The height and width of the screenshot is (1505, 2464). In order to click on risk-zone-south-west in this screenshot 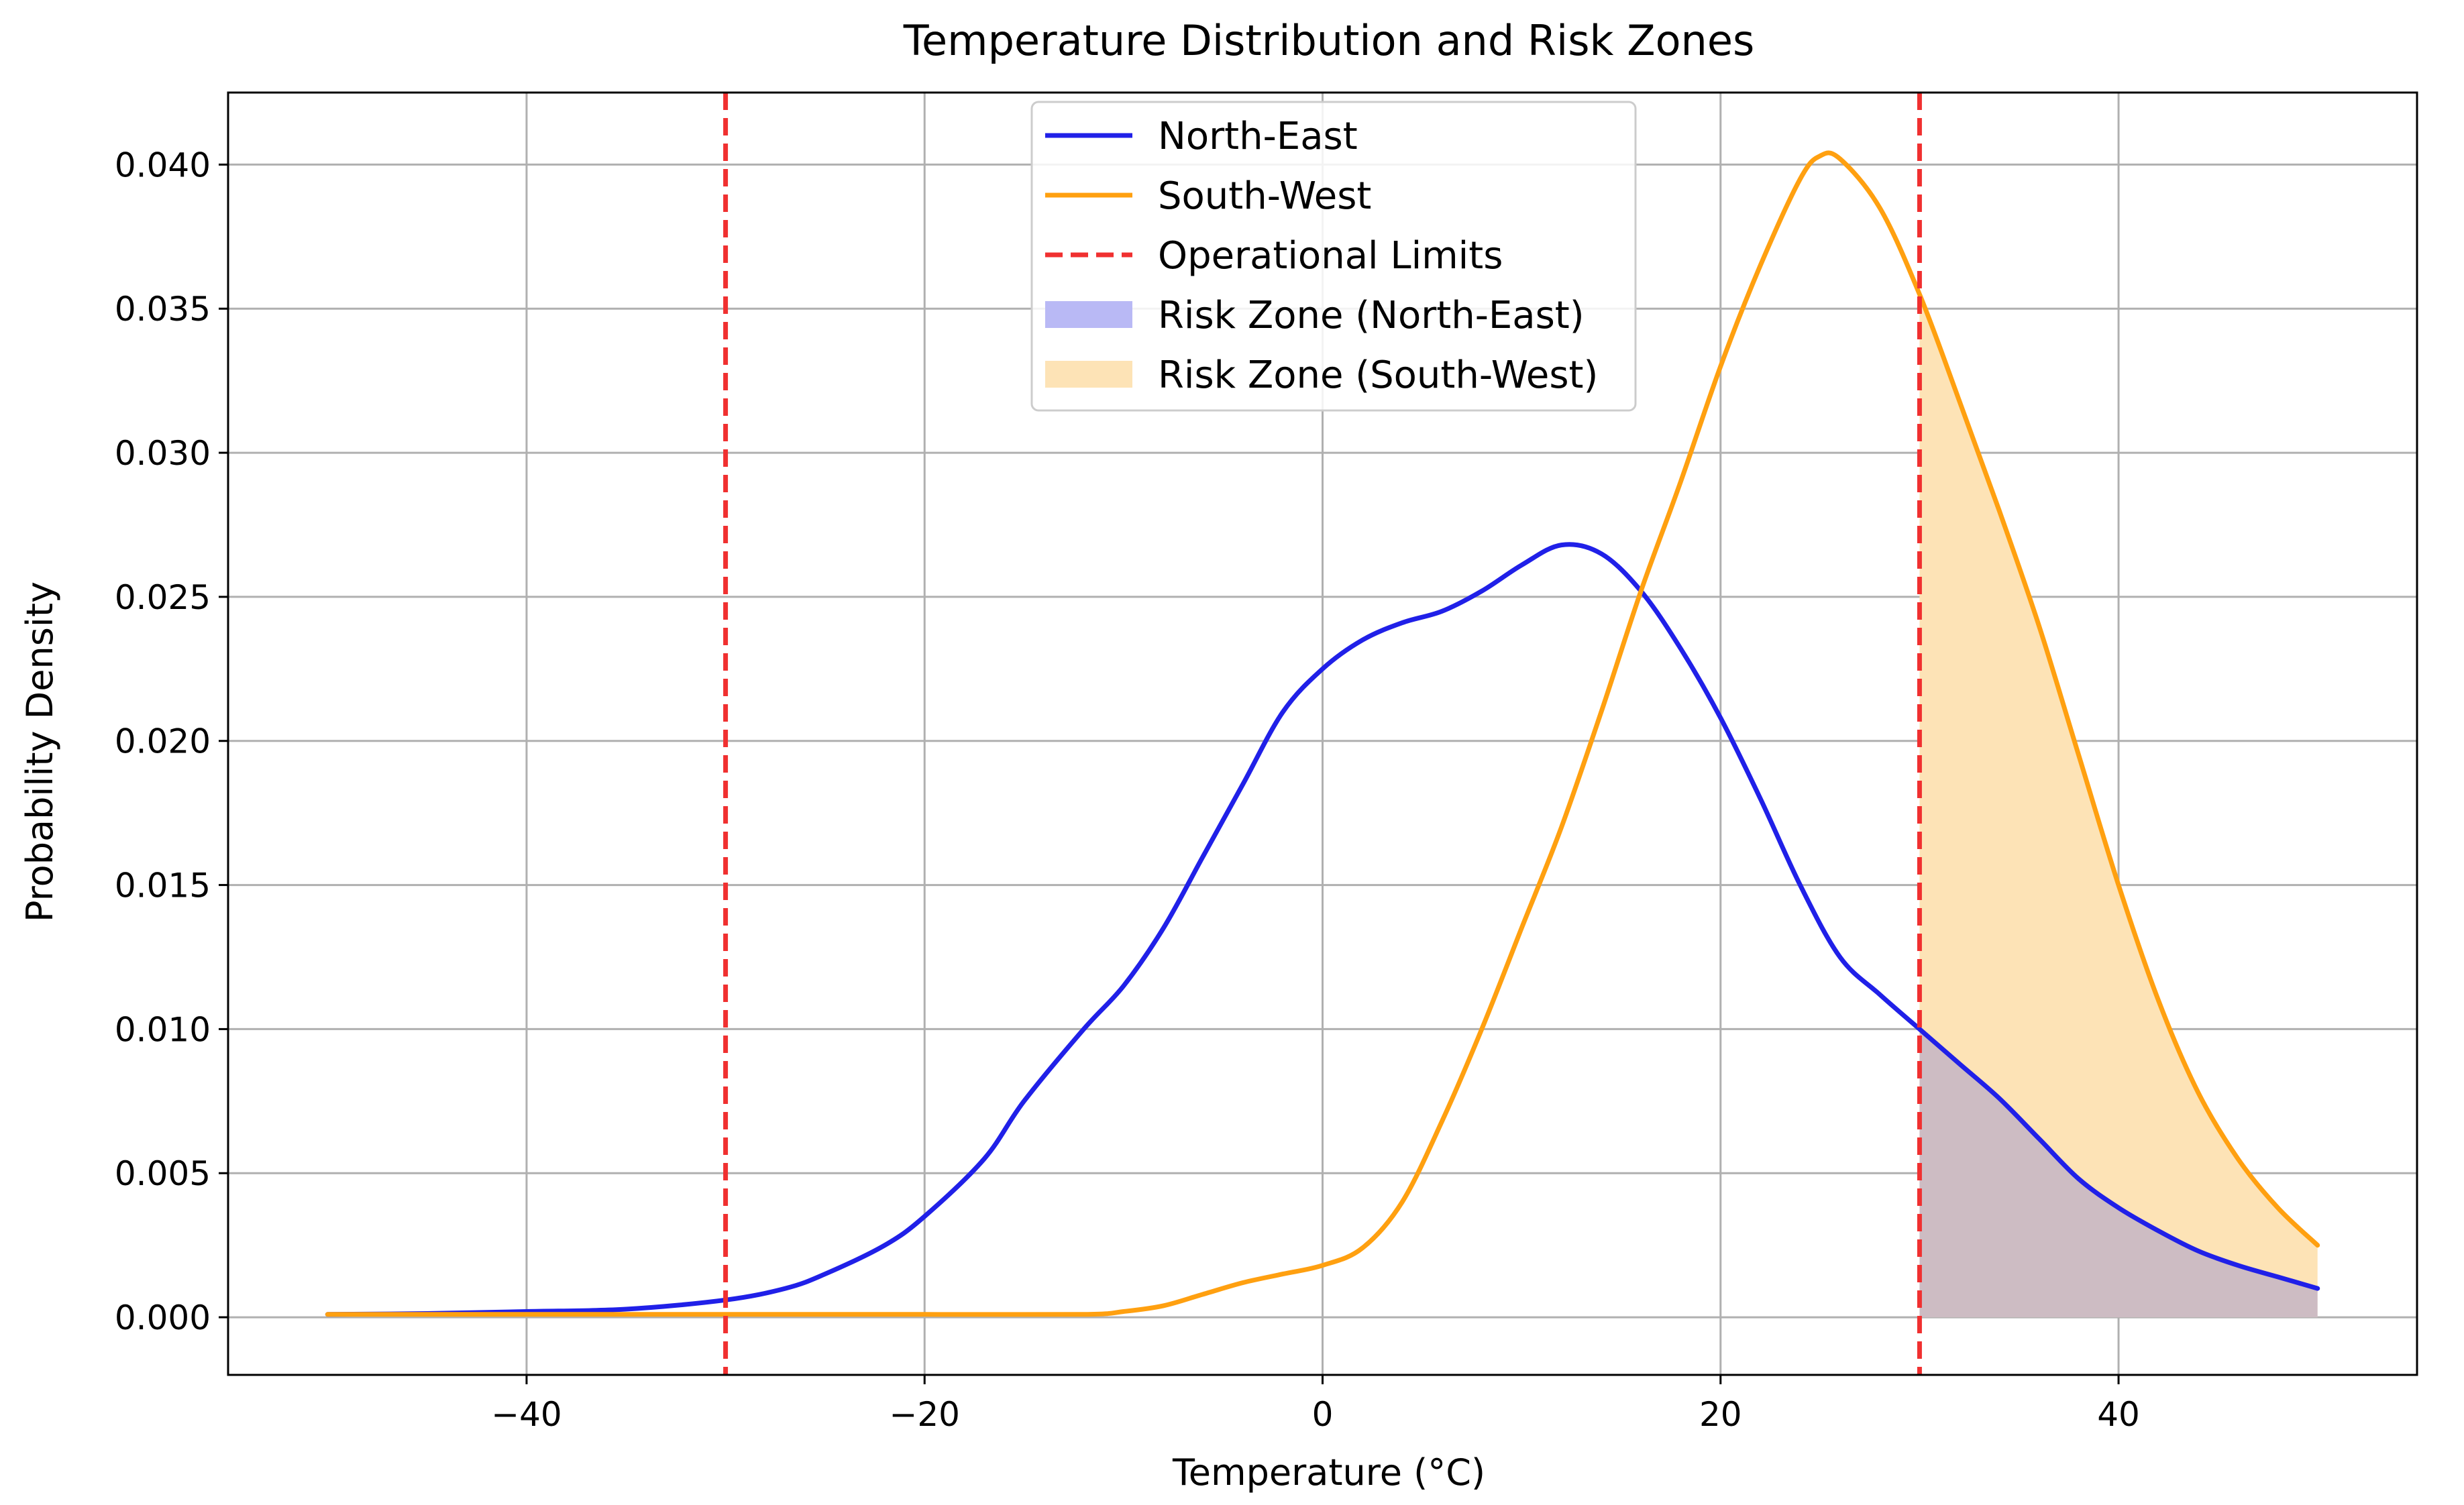, I will do `click(2118, 806)`.